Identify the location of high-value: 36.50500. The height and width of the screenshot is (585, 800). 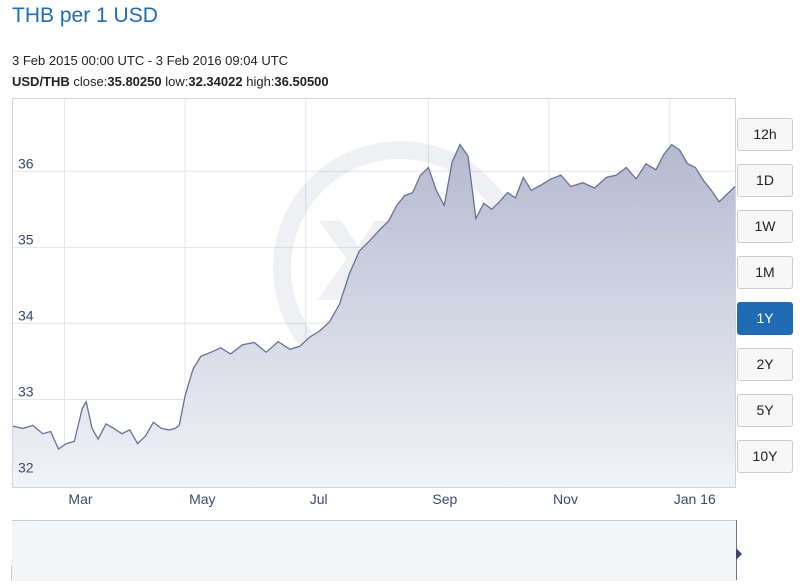
(301, 81).